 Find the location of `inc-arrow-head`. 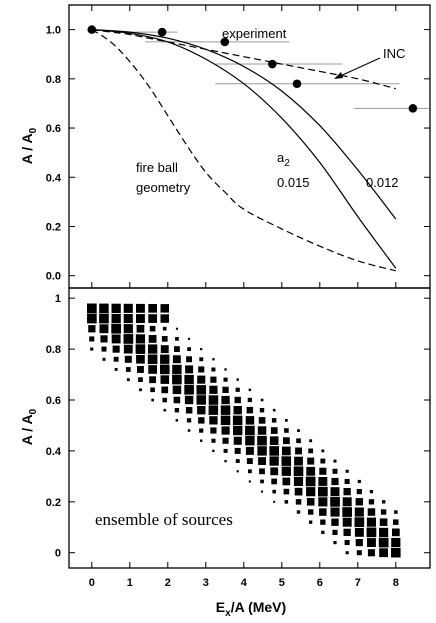

inc-arrow-head is located at coordinates (338, 75).